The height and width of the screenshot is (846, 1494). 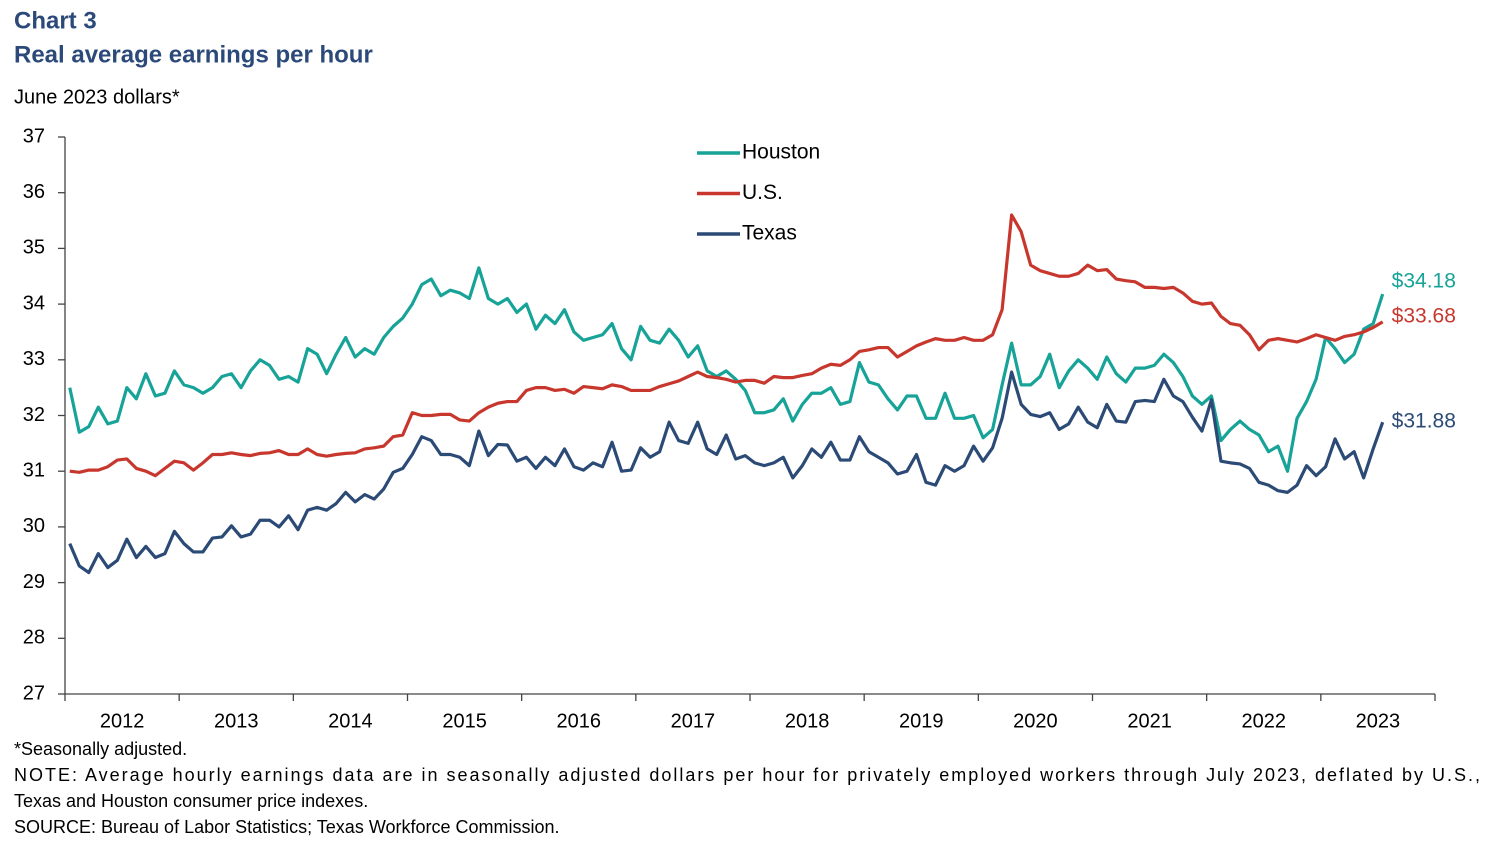 I want to click on x-tick-label: 2023, so click(x=1378, y=721).